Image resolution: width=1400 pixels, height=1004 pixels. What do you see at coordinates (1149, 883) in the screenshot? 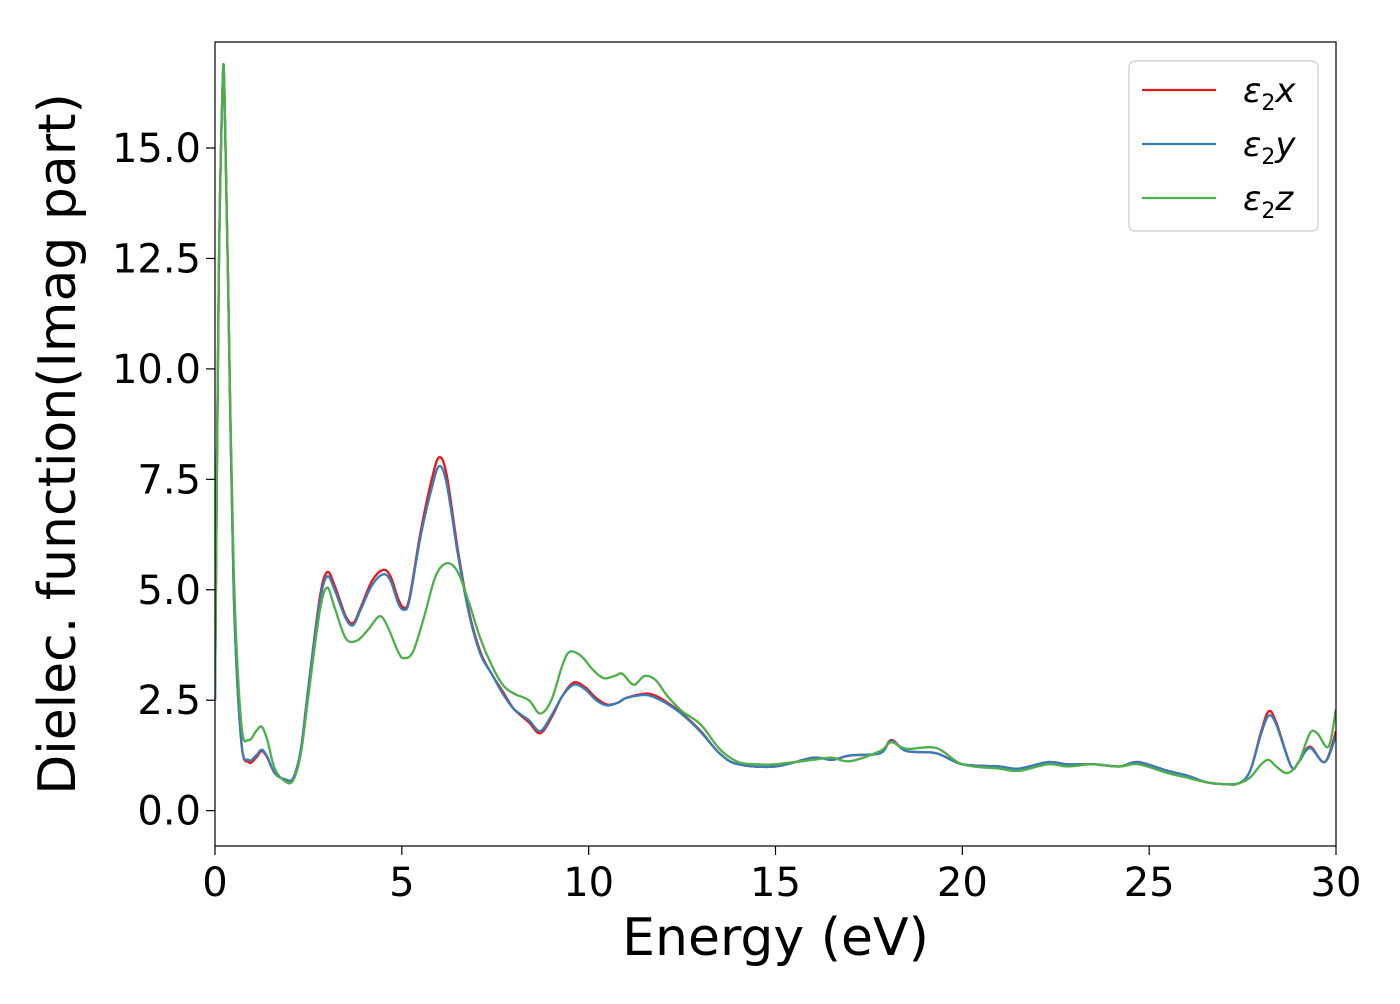
I see `x-tick-label: 25` at bounding box center [1149, 883].